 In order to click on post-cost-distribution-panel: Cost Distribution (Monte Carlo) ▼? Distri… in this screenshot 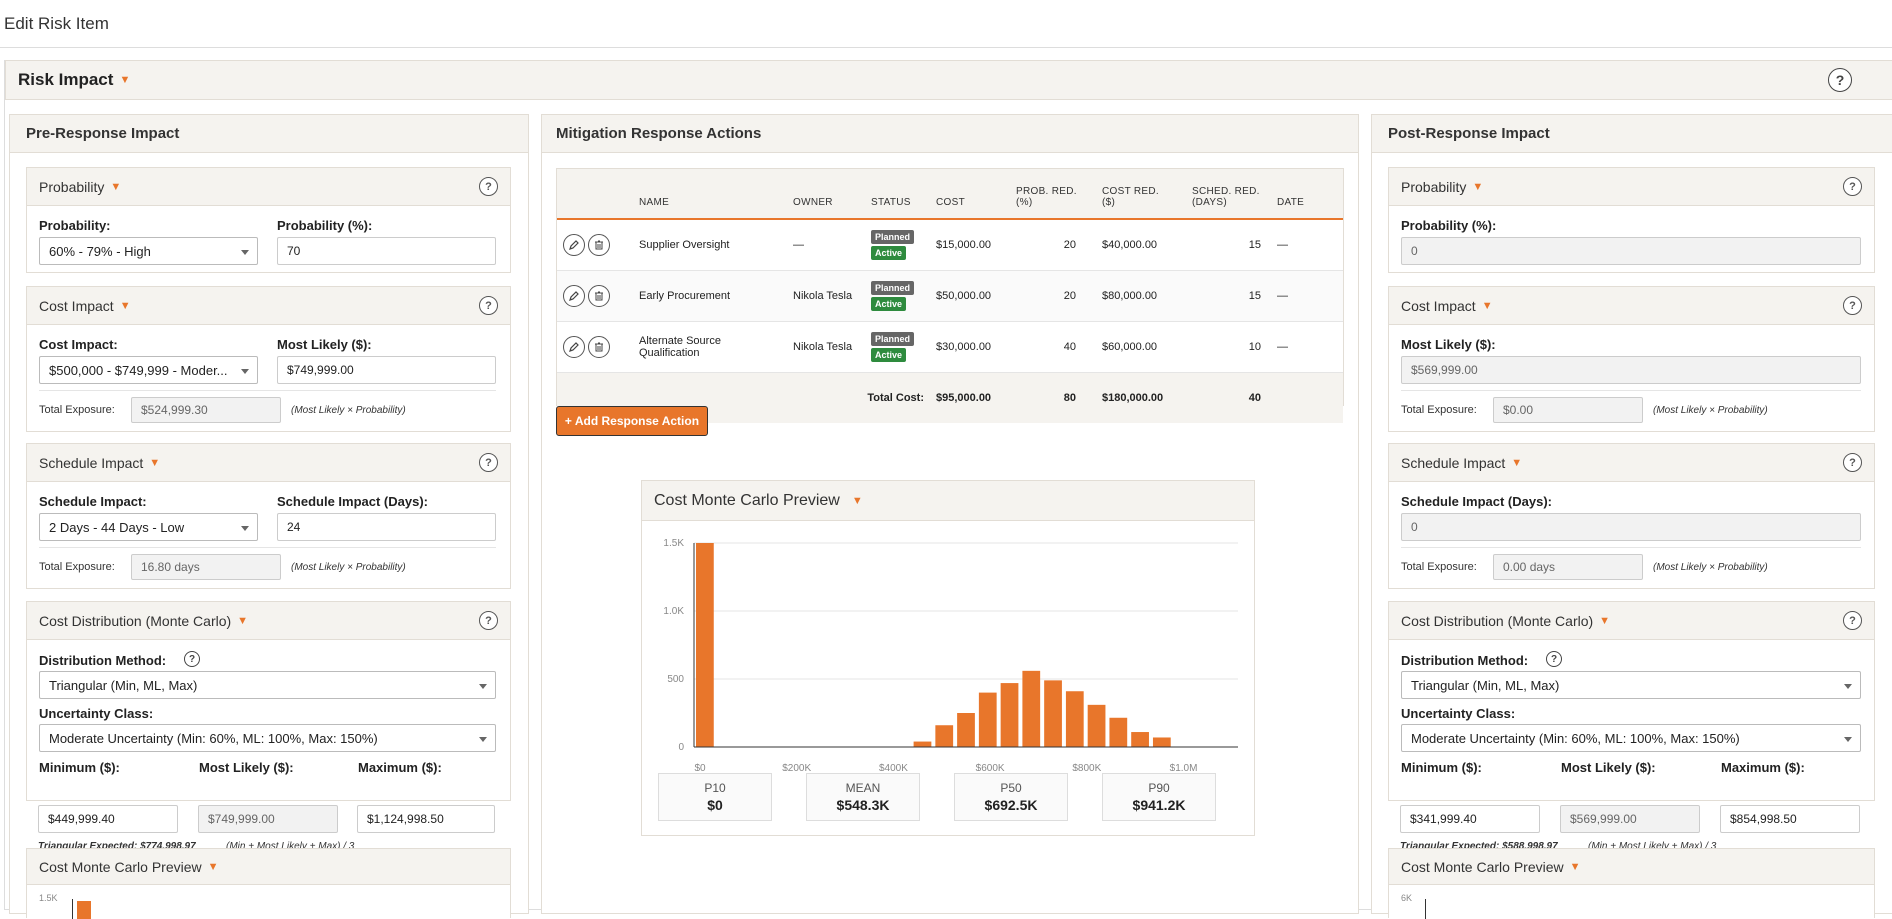, I will do `click(1631, 701)`.